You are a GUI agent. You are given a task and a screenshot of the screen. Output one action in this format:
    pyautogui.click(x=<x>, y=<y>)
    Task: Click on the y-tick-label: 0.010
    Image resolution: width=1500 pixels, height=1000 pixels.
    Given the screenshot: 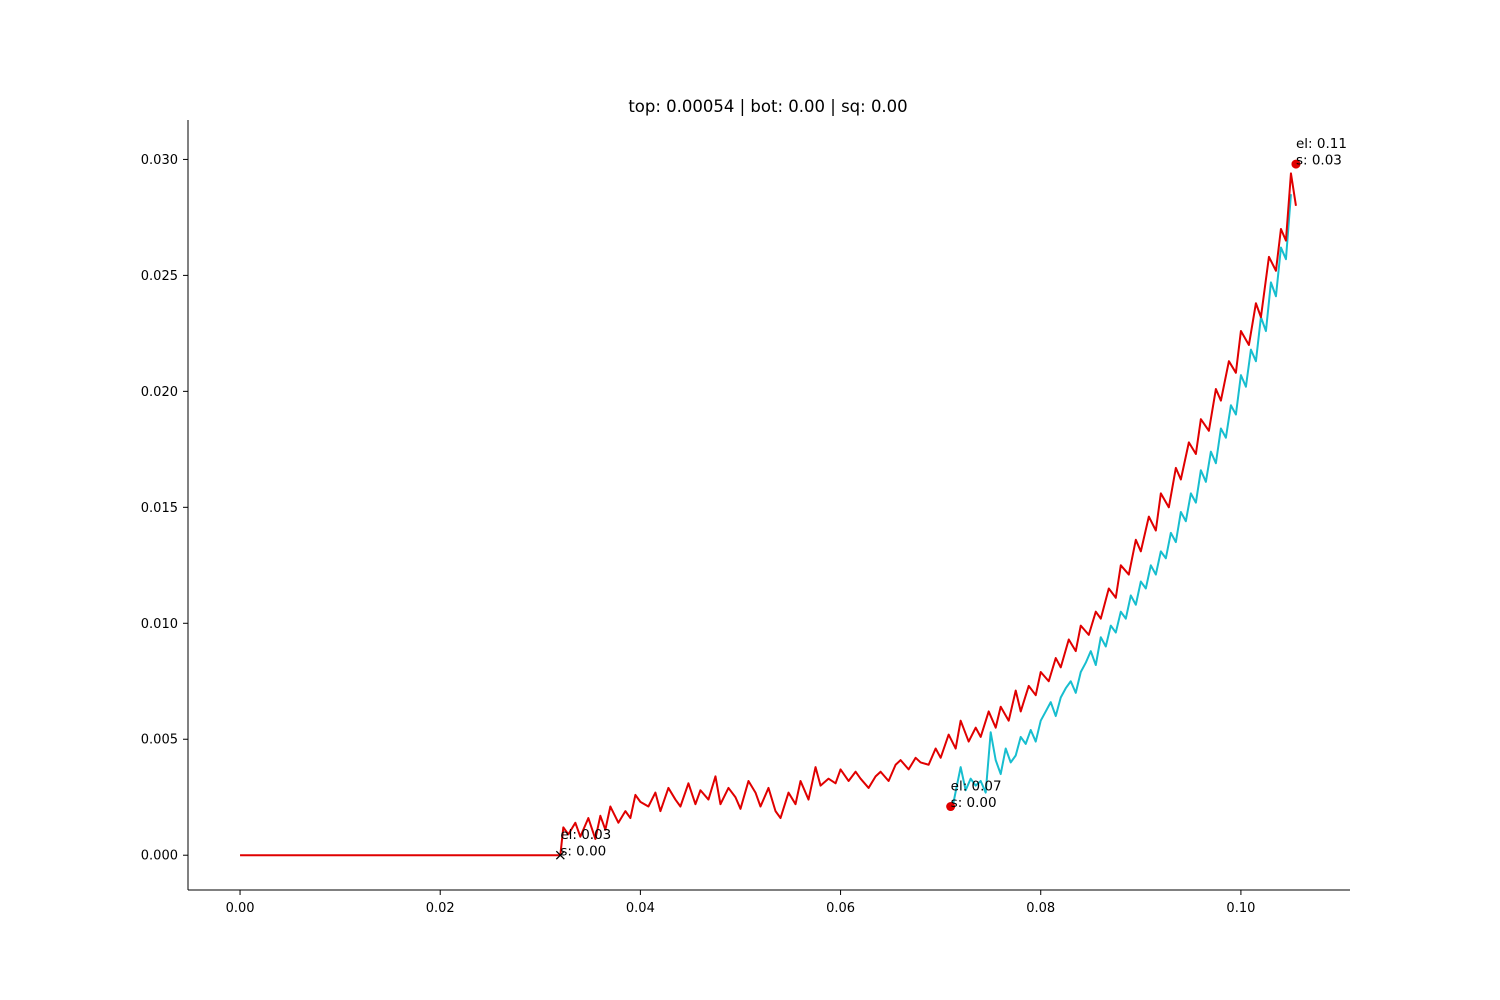 What is the action you would take?
    pyautogui.click(x=159, y=624)
    